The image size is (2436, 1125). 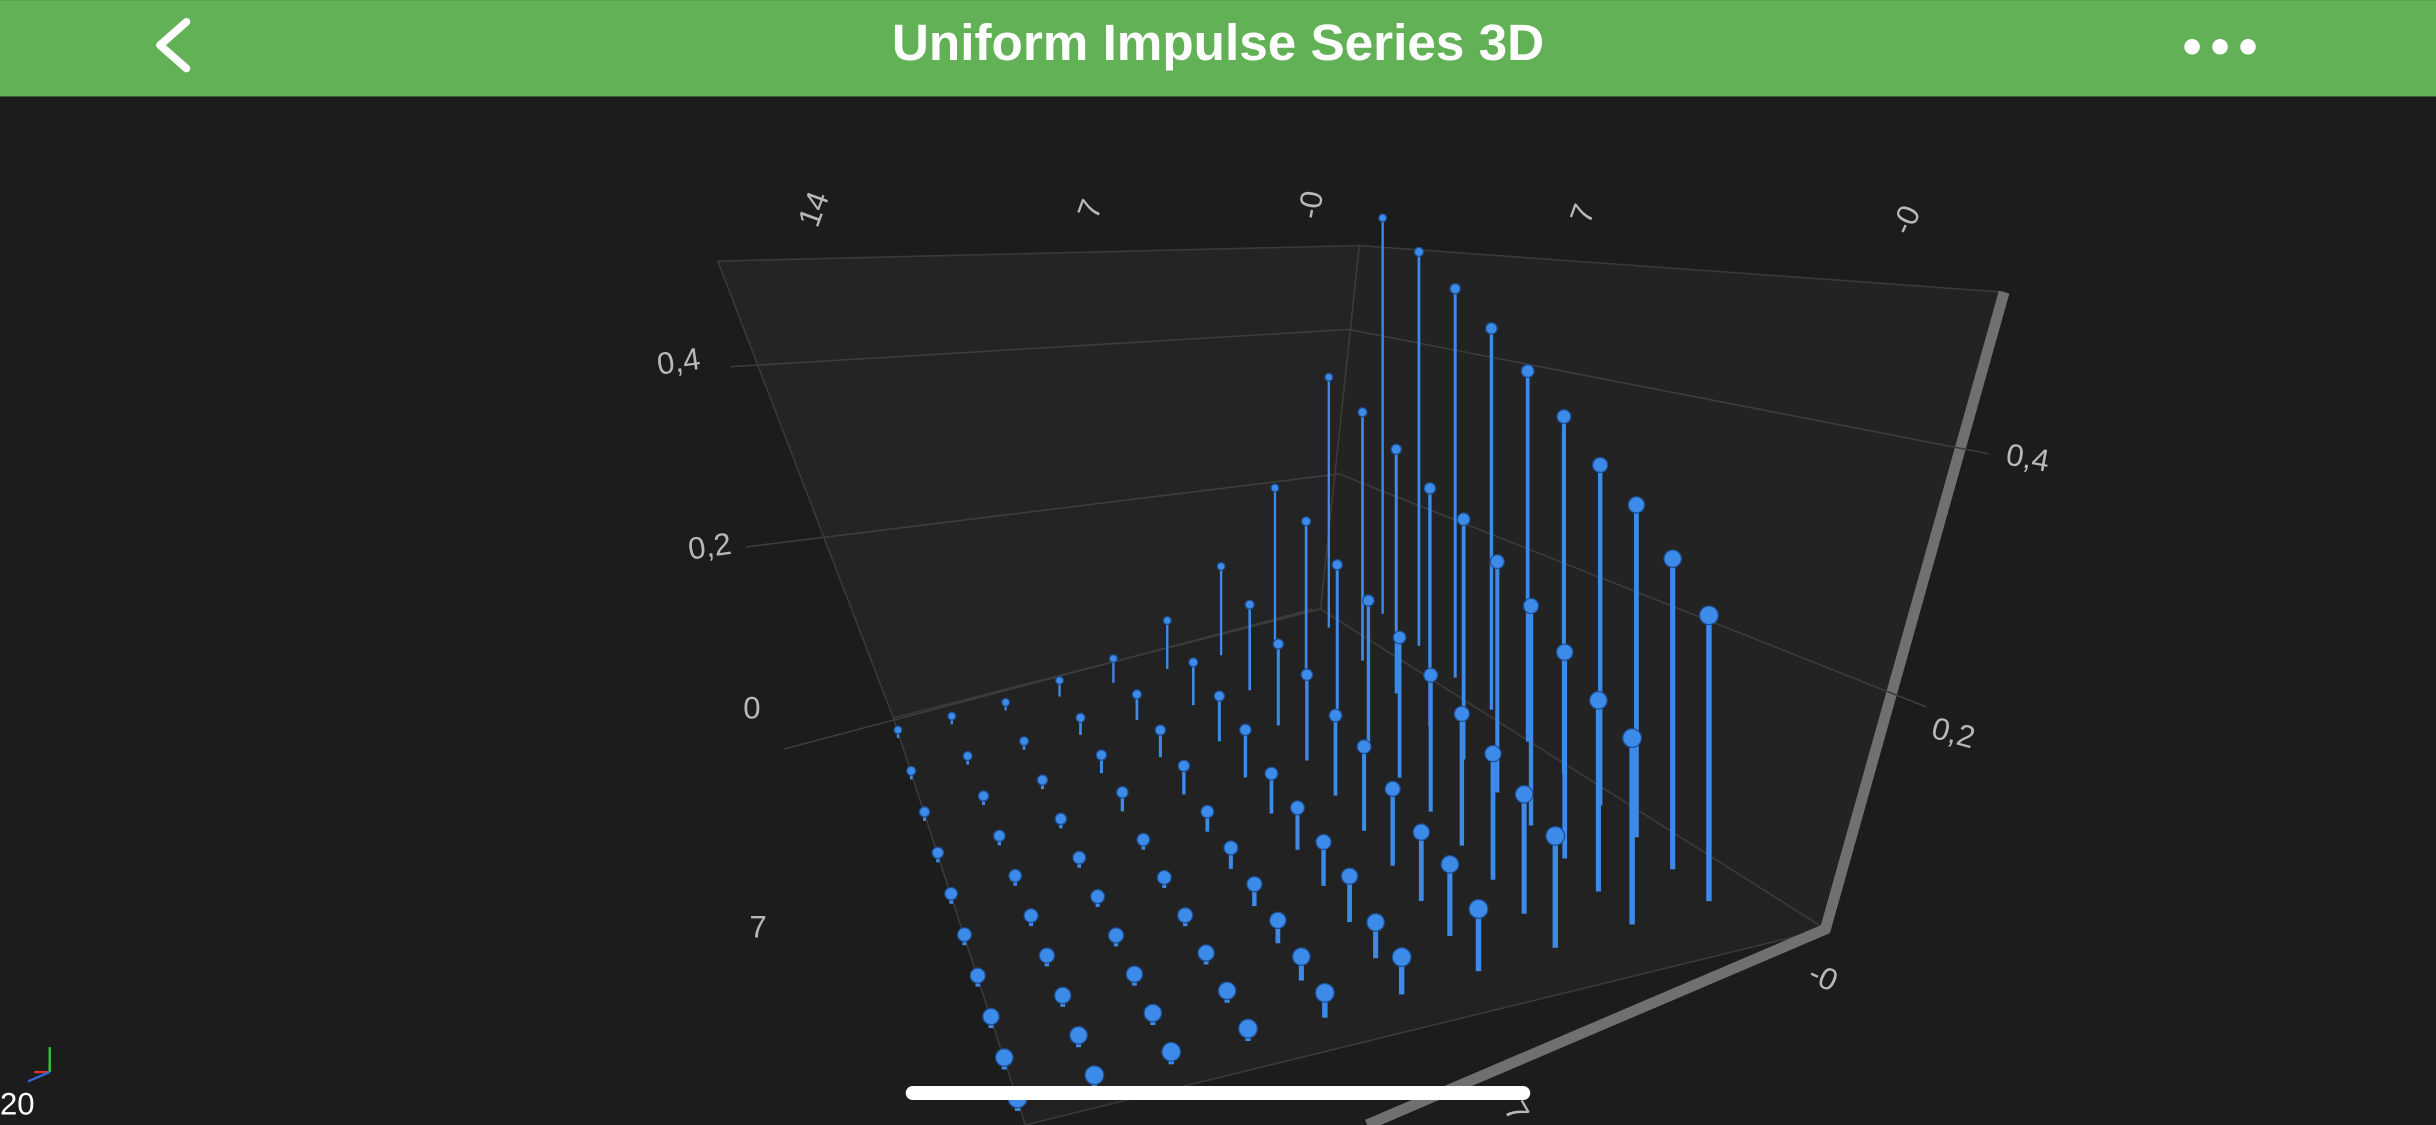 What do you see at coordinates (1218, 1093) in the screenshot?
I see `home-indicator` at bounding box center [1218, 1093].